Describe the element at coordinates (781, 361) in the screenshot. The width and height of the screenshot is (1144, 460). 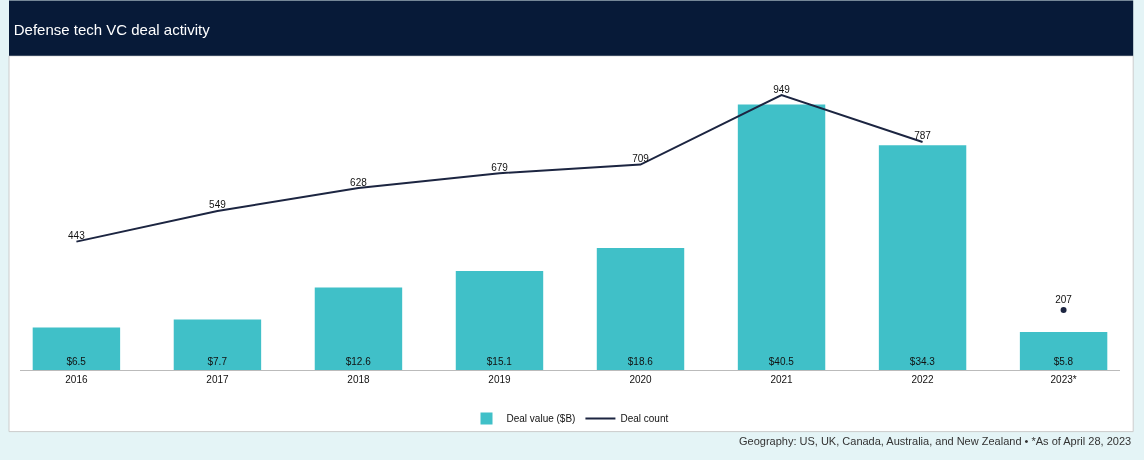
I see `data-label: $40.5` at that location.